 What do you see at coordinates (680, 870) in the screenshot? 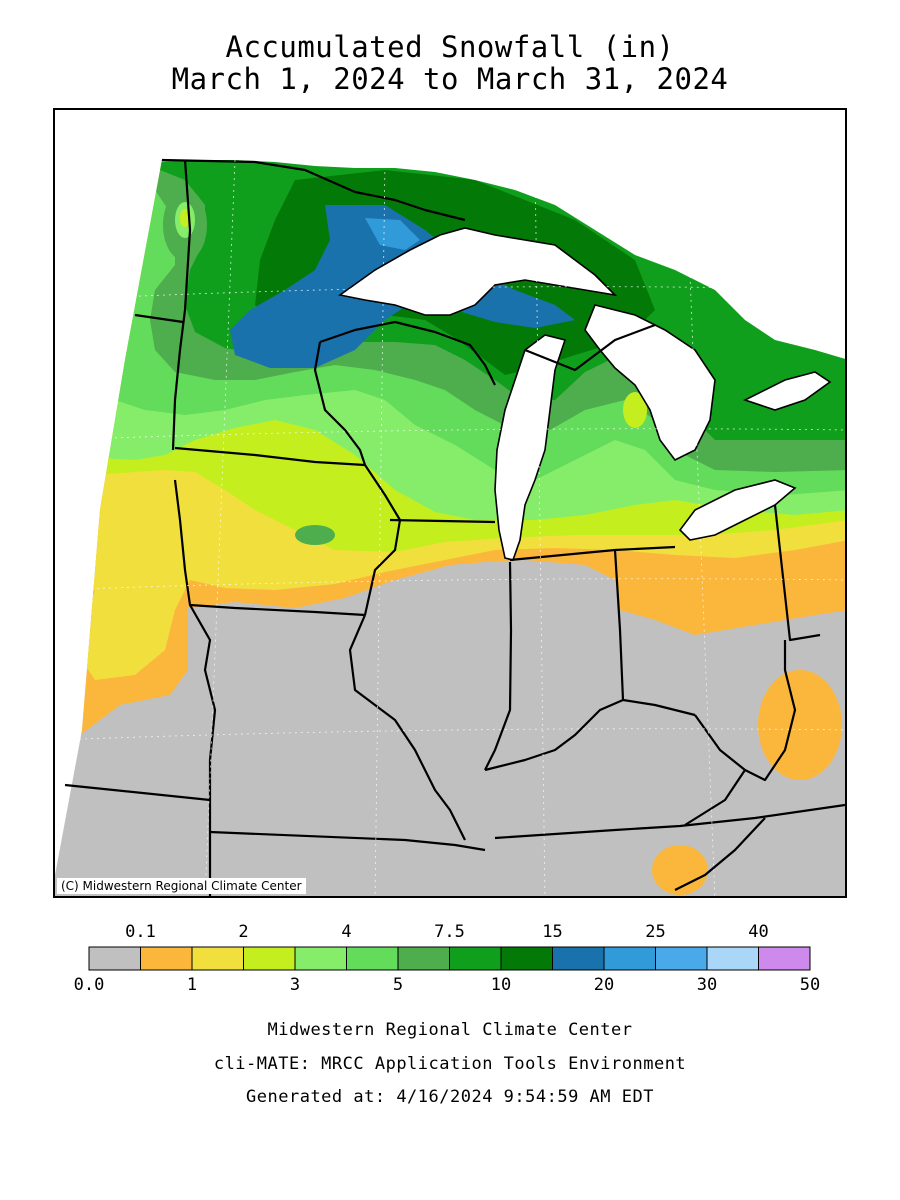
I see `zone-0-1-tennessee` at bounding box center [680, 870].